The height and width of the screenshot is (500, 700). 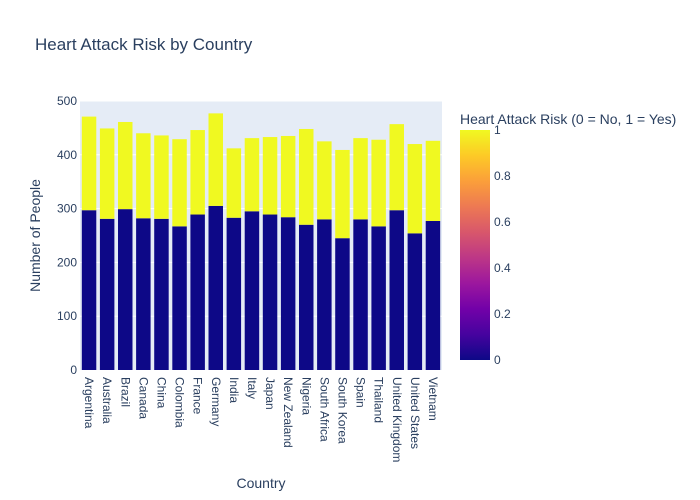 What do you see at coordinates (67, 209) in the screenshot?
I see `y-tick-label: 300` at bounding box center [67, 209].